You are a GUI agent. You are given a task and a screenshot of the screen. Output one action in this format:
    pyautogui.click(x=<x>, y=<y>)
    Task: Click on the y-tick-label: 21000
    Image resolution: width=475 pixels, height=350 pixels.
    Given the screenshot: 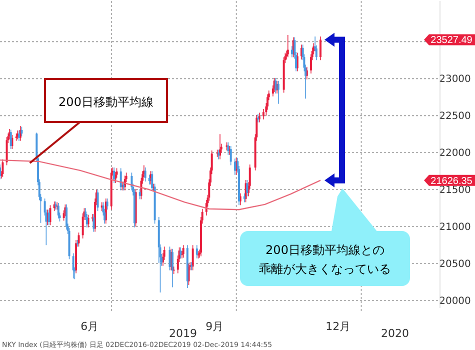 What is the action you would take?
    pyautogui.click(x=455, y=227)
    